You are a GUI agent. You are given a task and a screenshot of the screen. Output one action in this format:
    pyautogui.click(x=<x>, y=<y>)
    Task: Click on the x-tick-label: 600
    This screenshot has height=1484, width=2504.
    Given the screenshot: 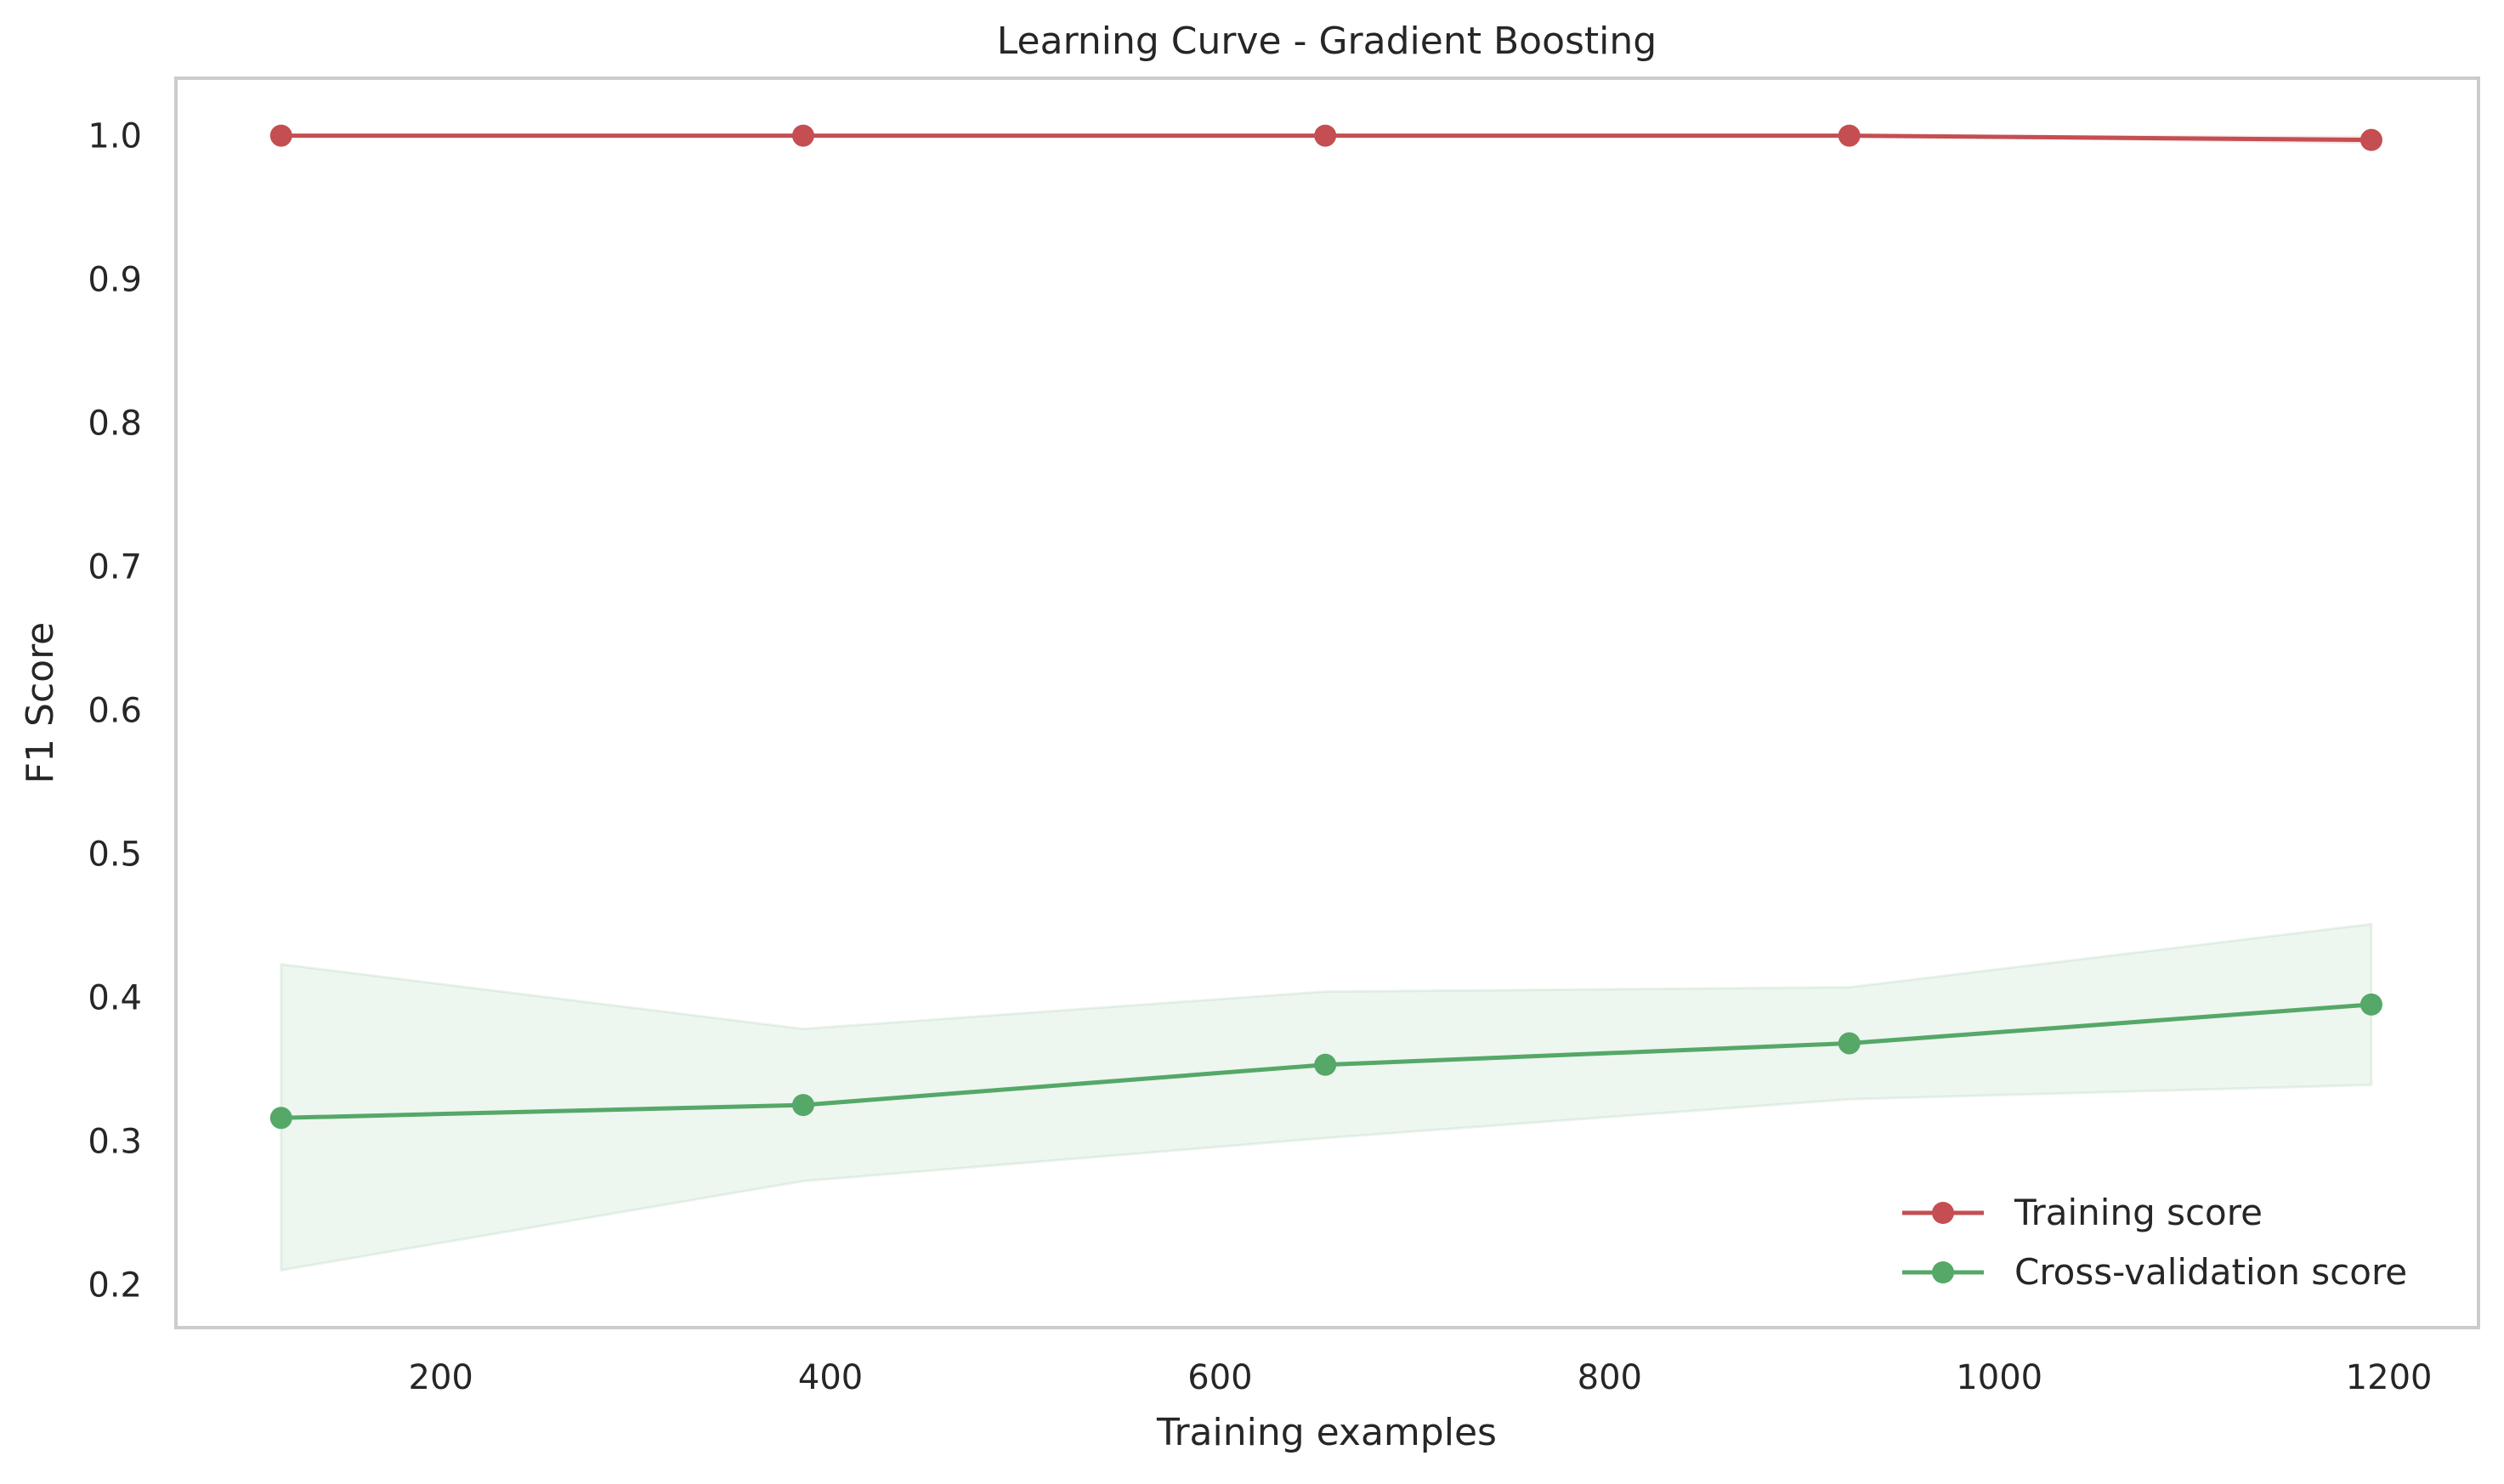 What is the action you would take?
    pyautogui.click(x=1219, y=1377)
    